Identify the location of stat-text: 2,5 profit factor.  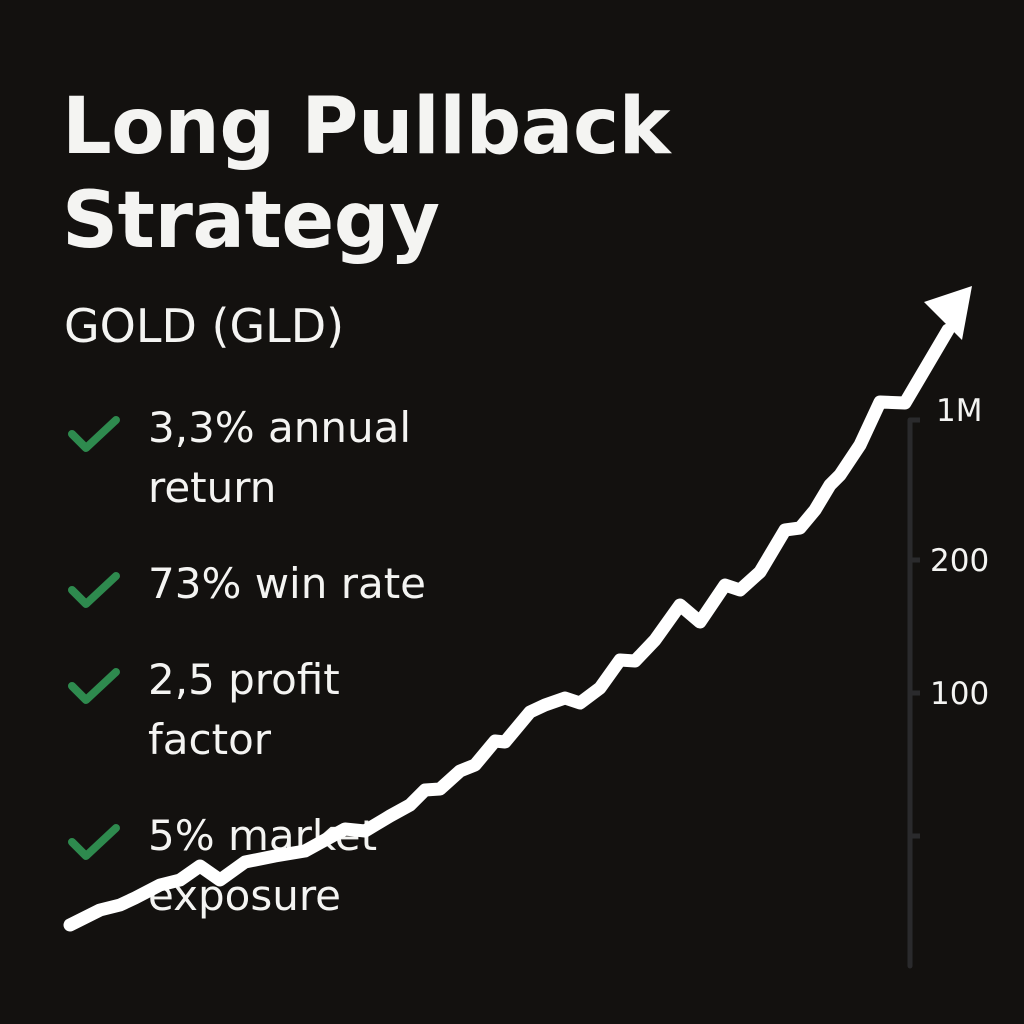
(244, 709).